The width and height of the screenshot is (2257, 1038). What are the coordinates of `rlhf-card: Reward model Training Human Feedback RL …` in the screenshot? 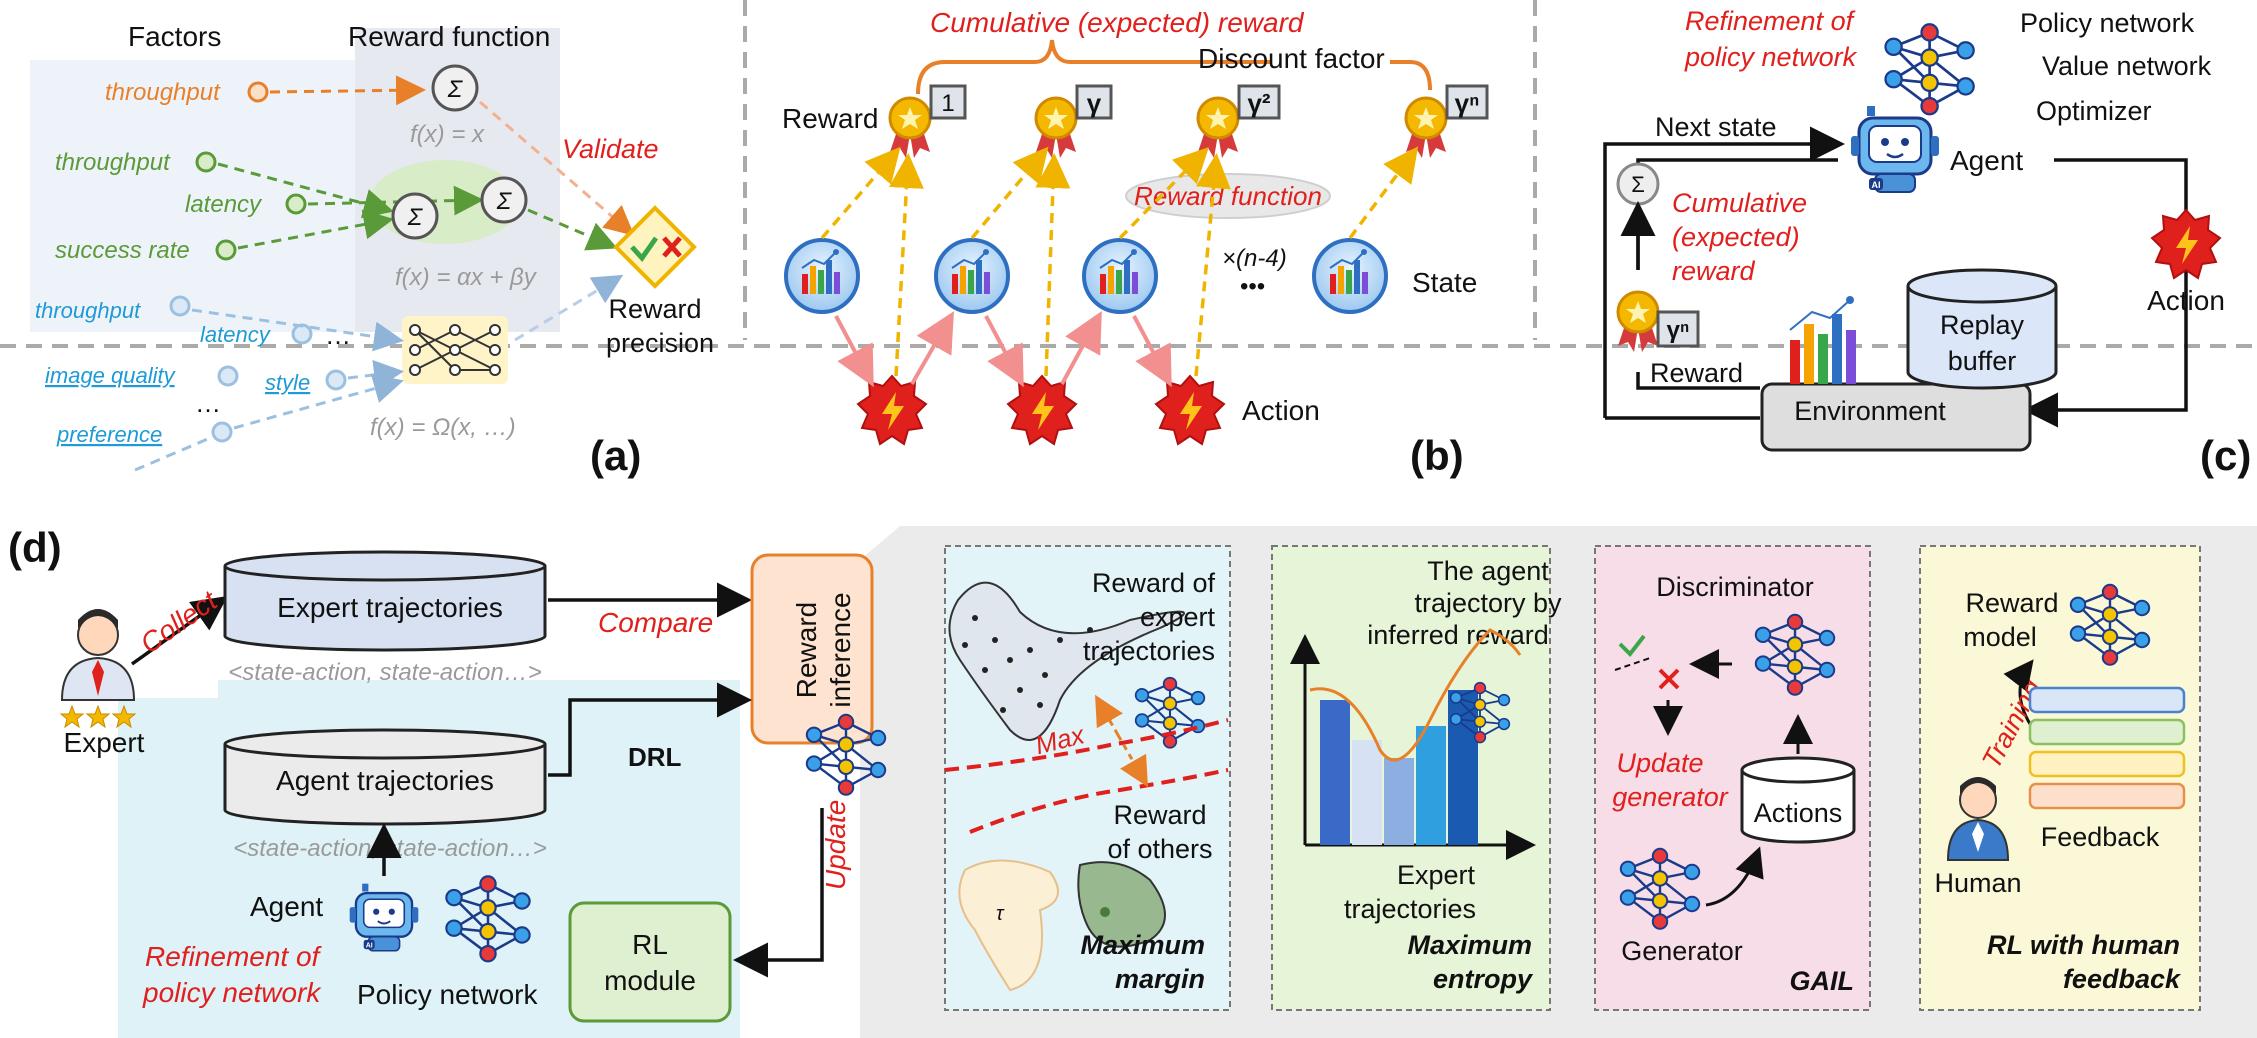 It's located at (2060, 778).